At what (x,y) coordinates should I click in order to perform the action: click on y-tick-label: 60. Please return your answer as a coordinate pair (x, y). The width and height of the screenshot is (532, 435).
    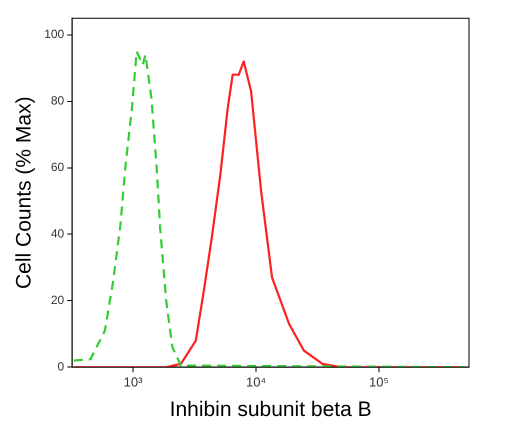
    Looking at the image, I should click on (57, 167).